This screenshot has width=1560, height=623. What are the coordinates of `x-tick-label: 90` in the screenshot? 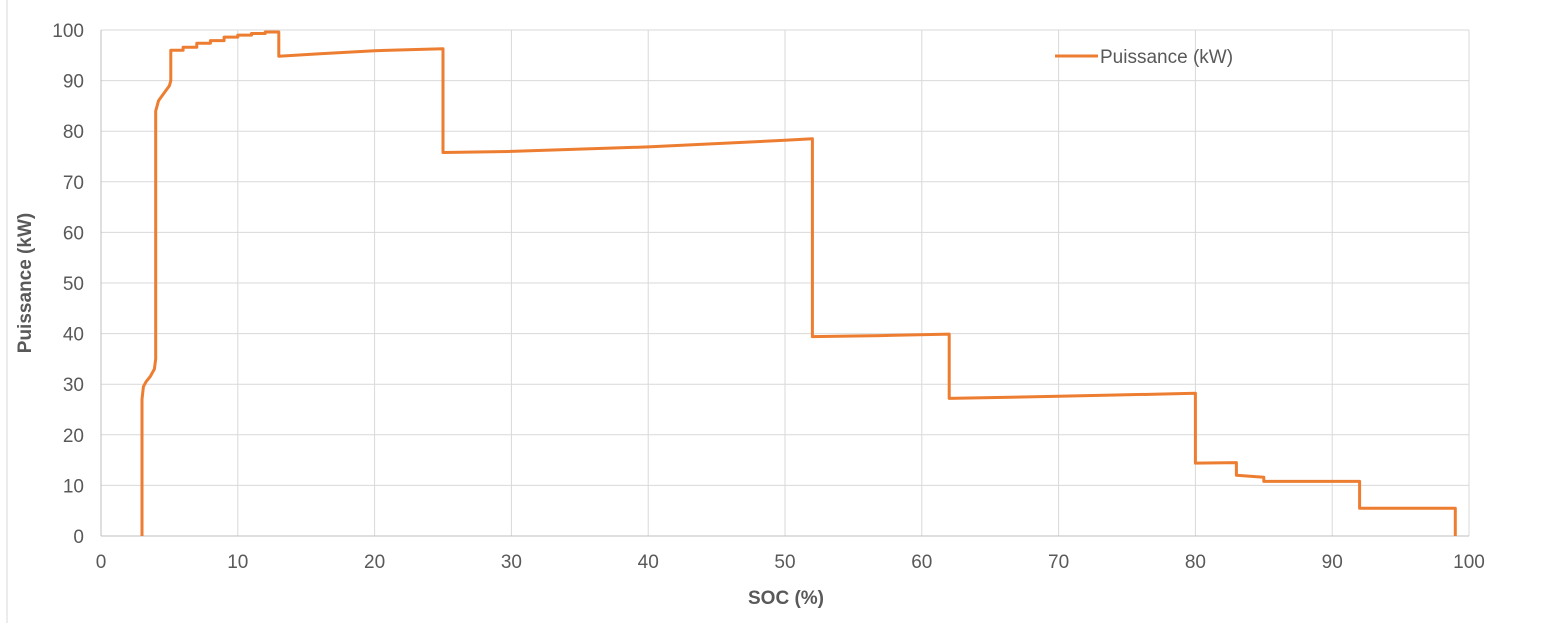 It's located at (1332, 562).